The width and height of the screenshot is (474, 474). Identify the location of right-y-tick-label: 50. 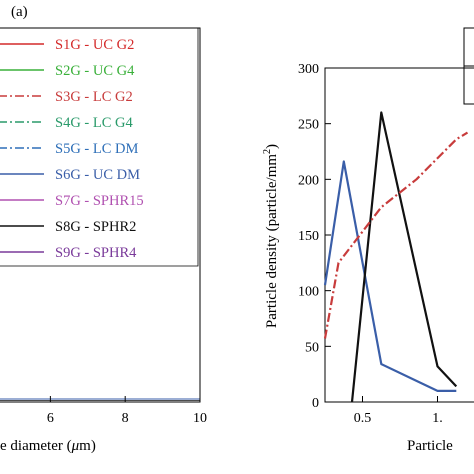
(312, 347).